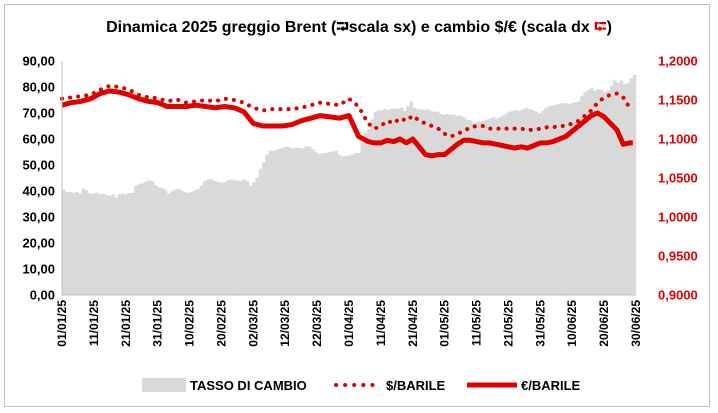  What do you see at coordinates (38, 243) in the screenshot?
I see `y-tick-left: 20,00` at bounding box center [38, 243].